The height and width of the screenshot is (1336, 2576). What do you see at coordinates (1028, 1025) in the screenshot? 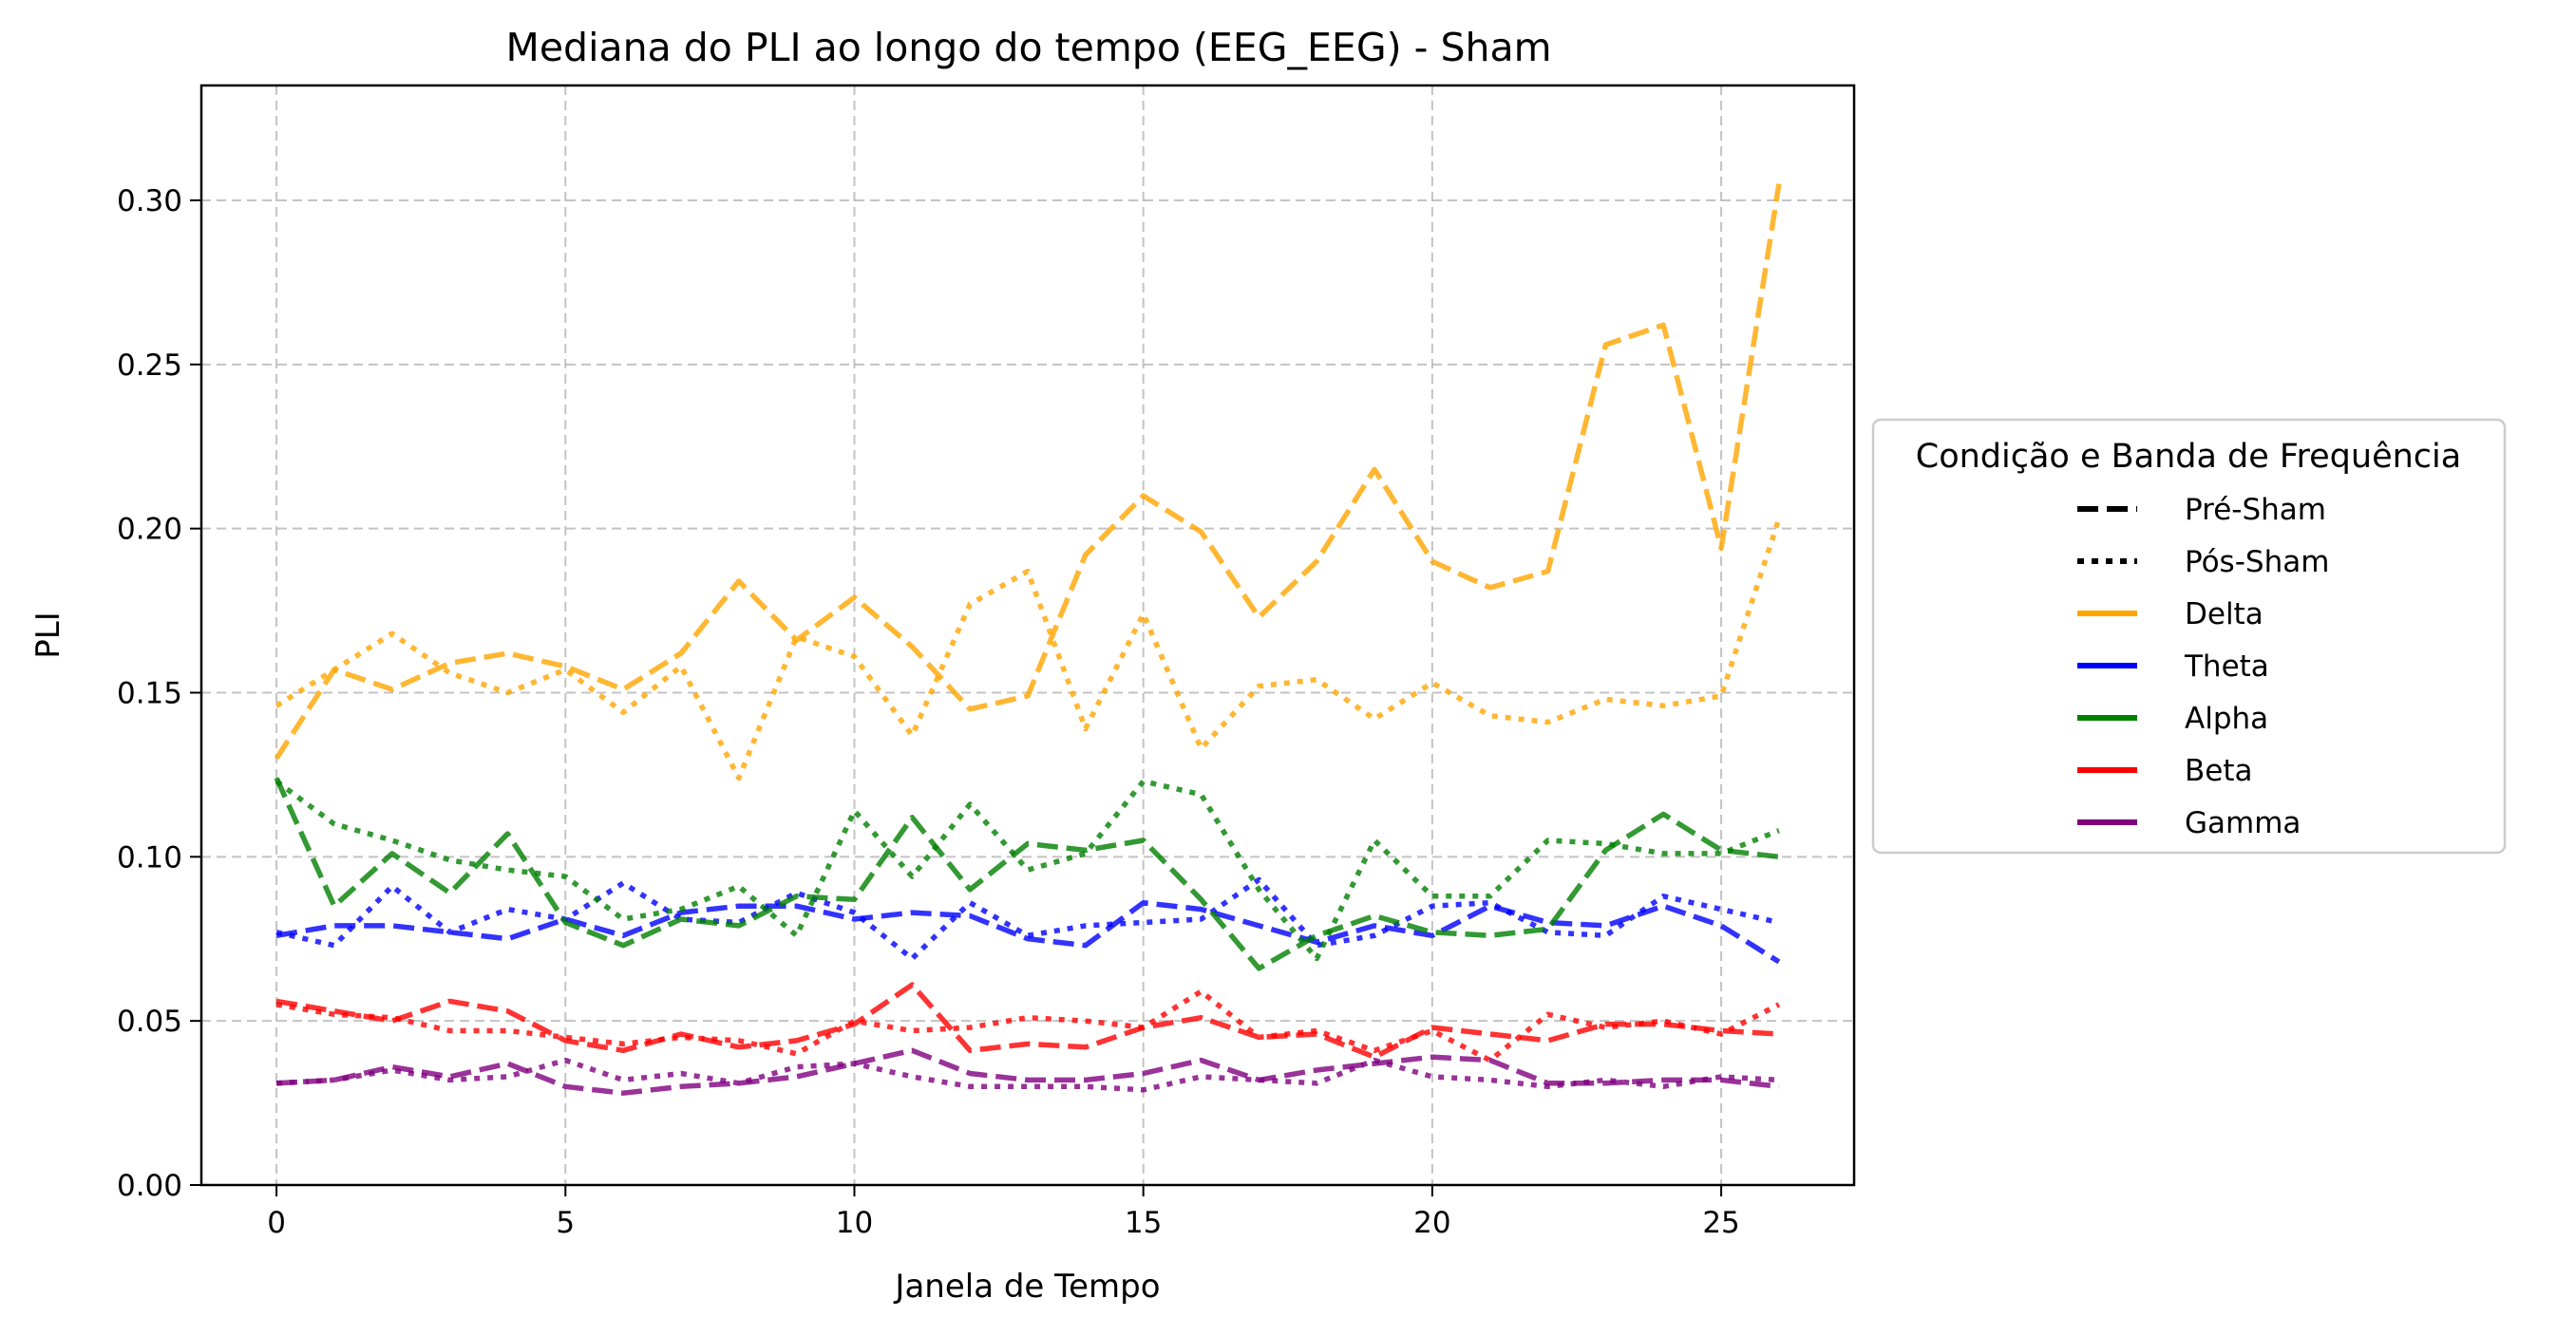
I see `series-line-beta-pos` at bounding box center [1028, 1025].